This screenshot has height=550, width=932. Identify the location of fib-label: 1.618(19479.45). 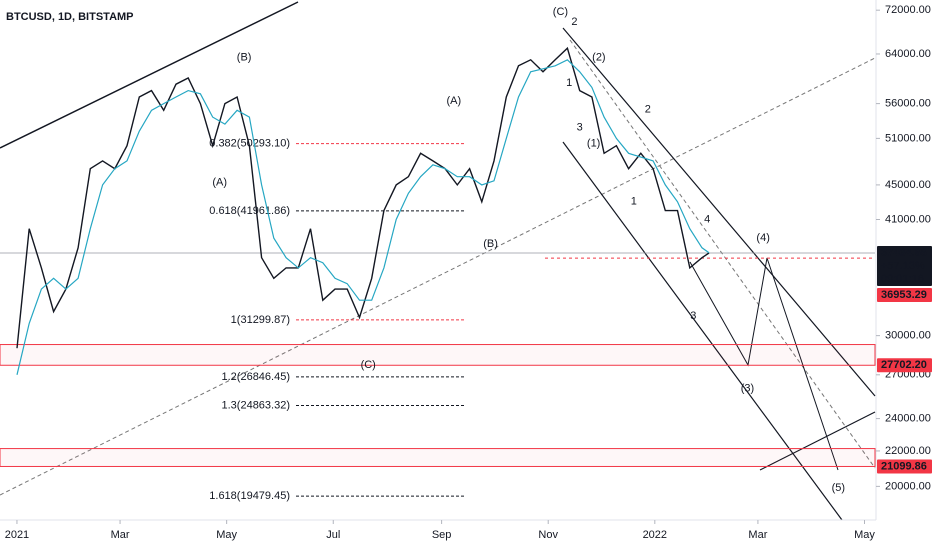
(249, 496).